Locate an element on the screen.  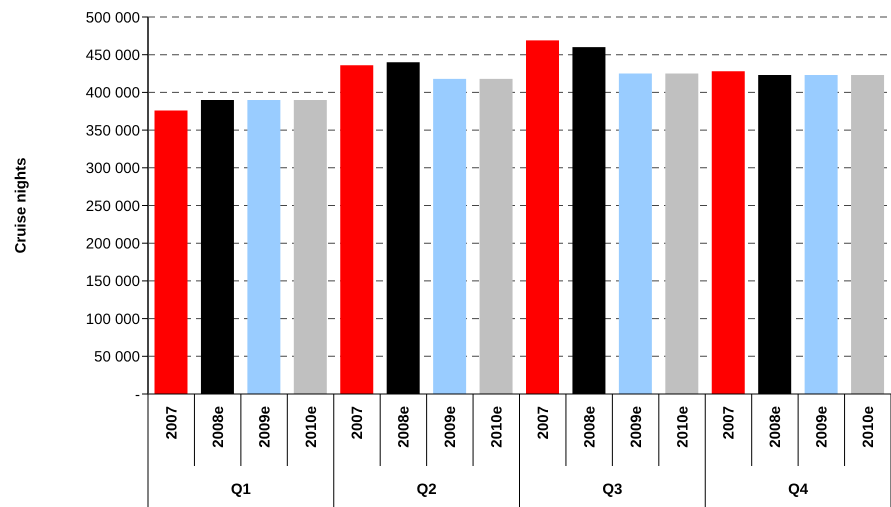
text: Q1 is located at coordinates (240, 489).